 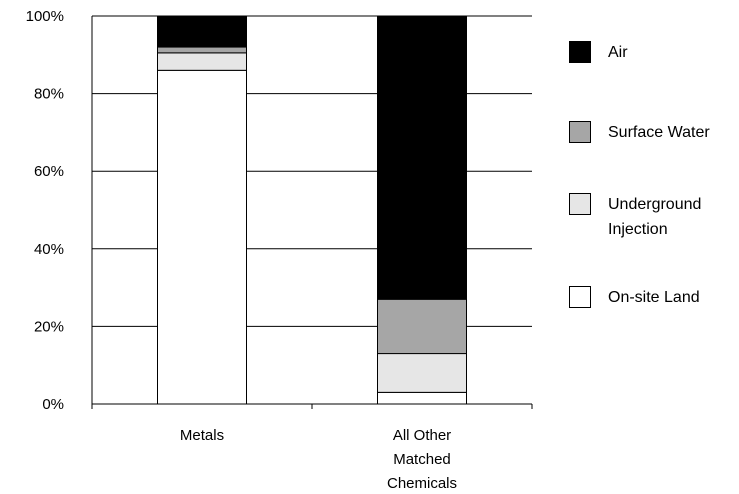 I want to click on legend-item: Underground Injection, so click(x=635, y=217).